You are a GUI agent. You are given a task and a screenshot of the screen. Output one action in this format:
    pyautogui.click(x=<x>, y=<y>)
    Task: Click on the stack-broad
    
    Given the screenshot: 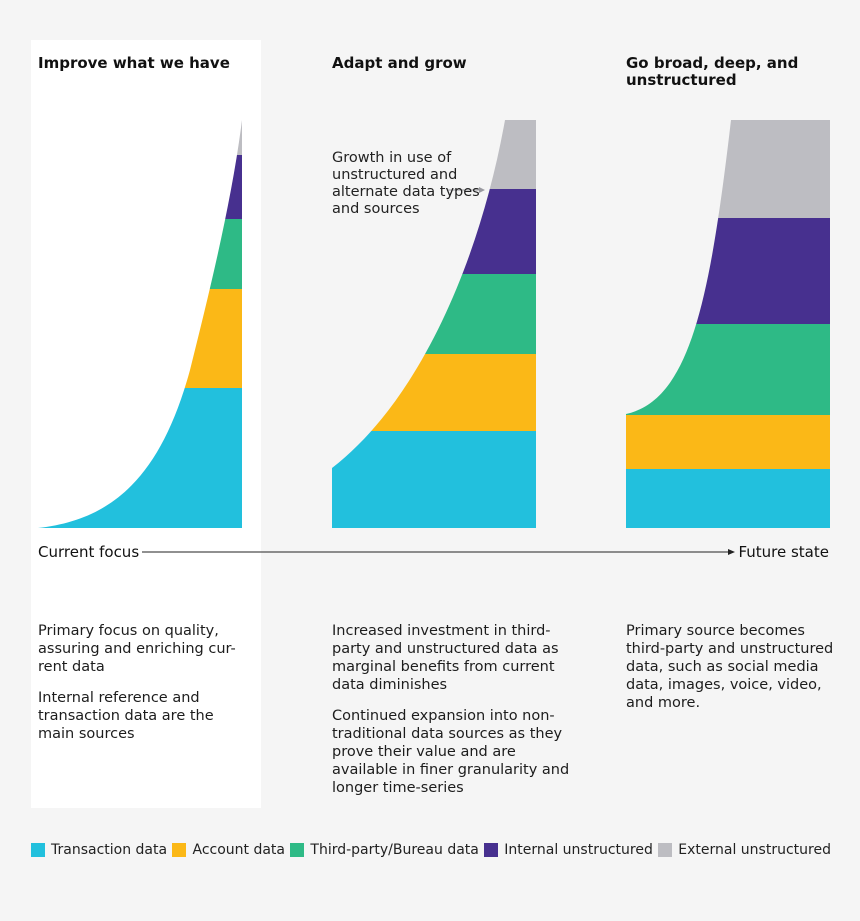 What is the action you would take?
    pyautogui.click(x=728, y=324)
    